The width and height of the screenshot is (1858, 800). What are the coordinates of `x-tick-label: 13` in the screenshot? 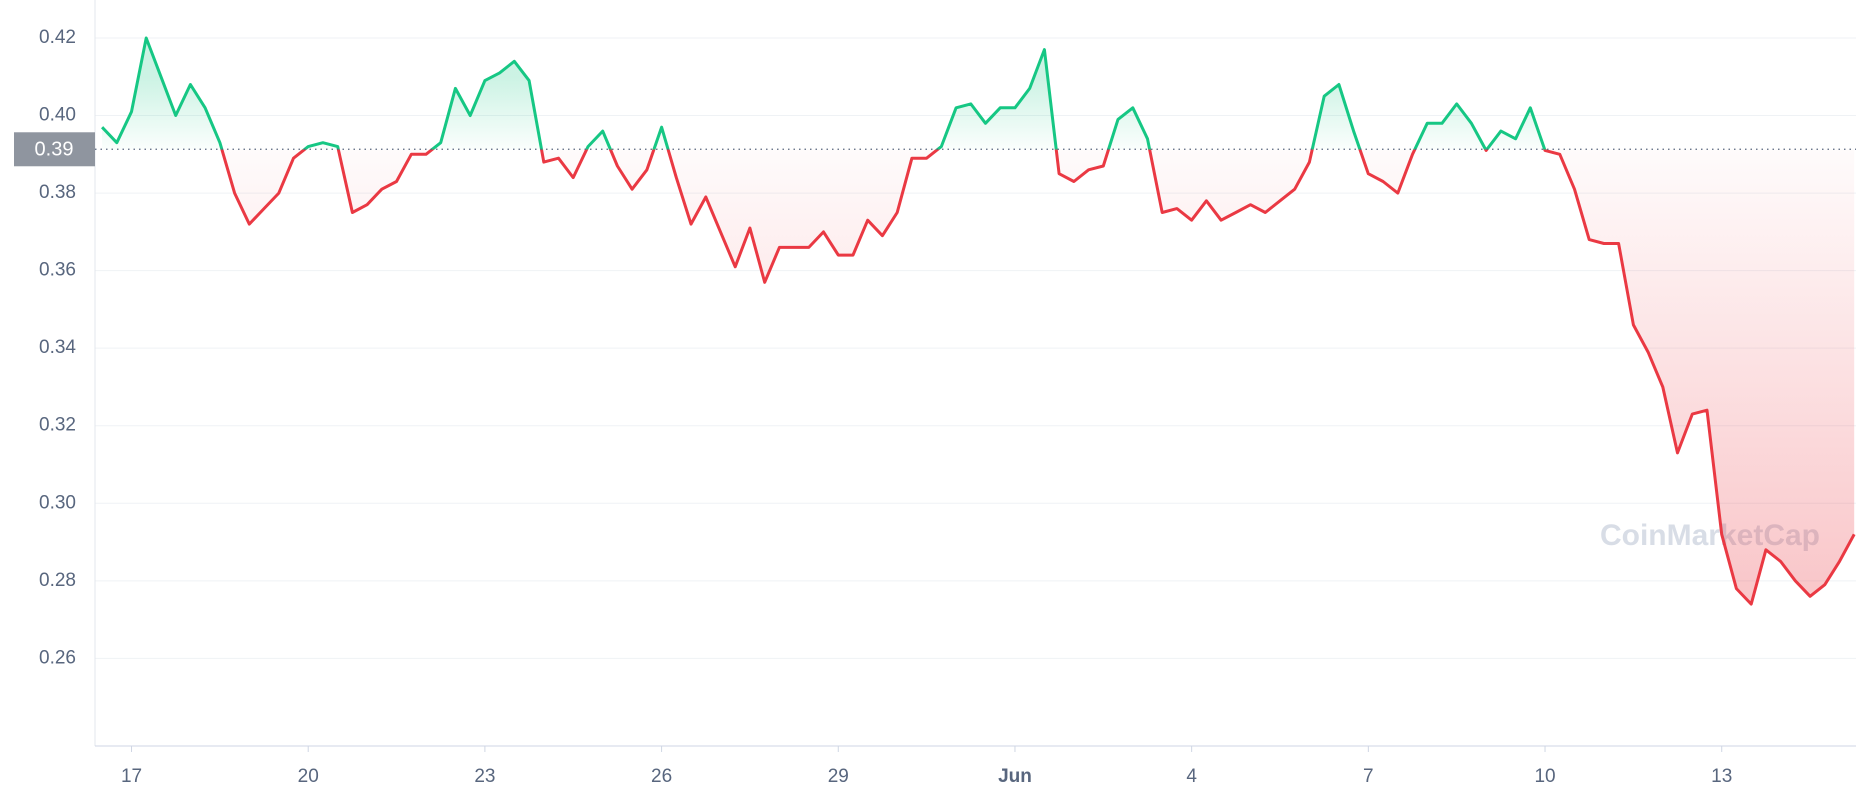 It's located at (1721, 776).